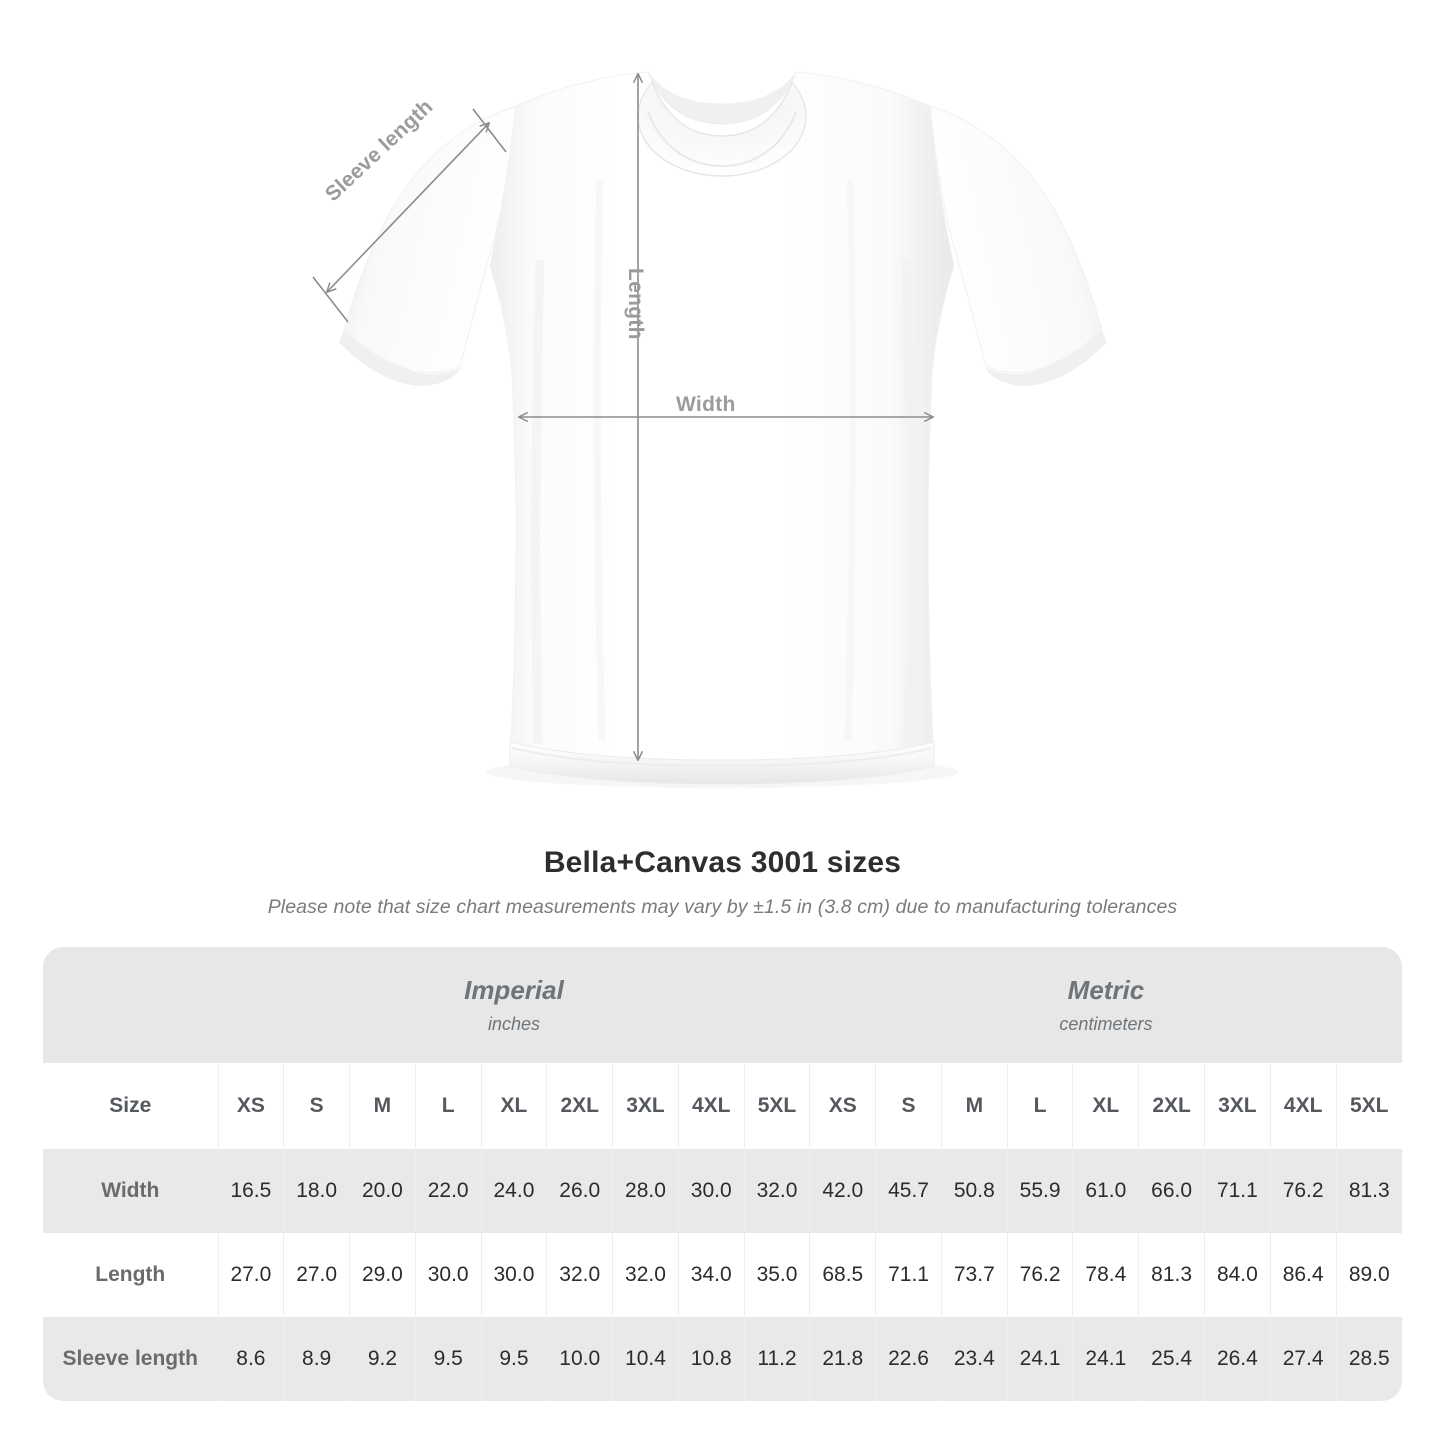 Image resolution: width=1445 pixels, height=1445 pixels. What do you see at coordinates (580, 1275) in the screenshot?
I see `cell-length-imperial-2xl: 32.0` at bounding box center [580, 1275].